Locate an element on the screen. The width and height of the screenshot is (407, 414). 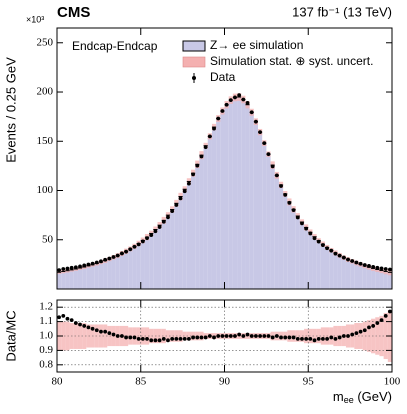
x-label-sub: ee is located at coordinates (349, 400).